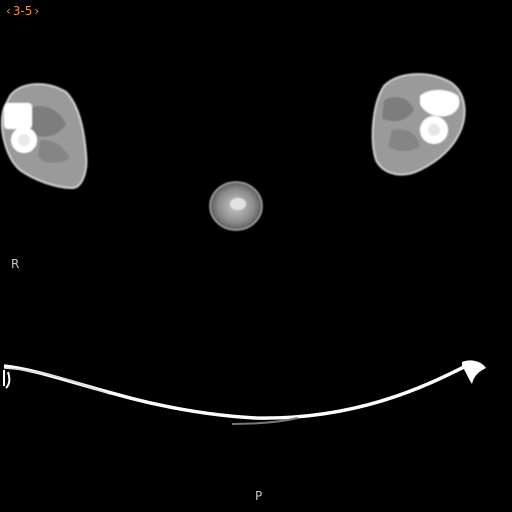 This screenshot has width=512, height=512. I want to click on left-thigh-cross-section, so click(418, 124).